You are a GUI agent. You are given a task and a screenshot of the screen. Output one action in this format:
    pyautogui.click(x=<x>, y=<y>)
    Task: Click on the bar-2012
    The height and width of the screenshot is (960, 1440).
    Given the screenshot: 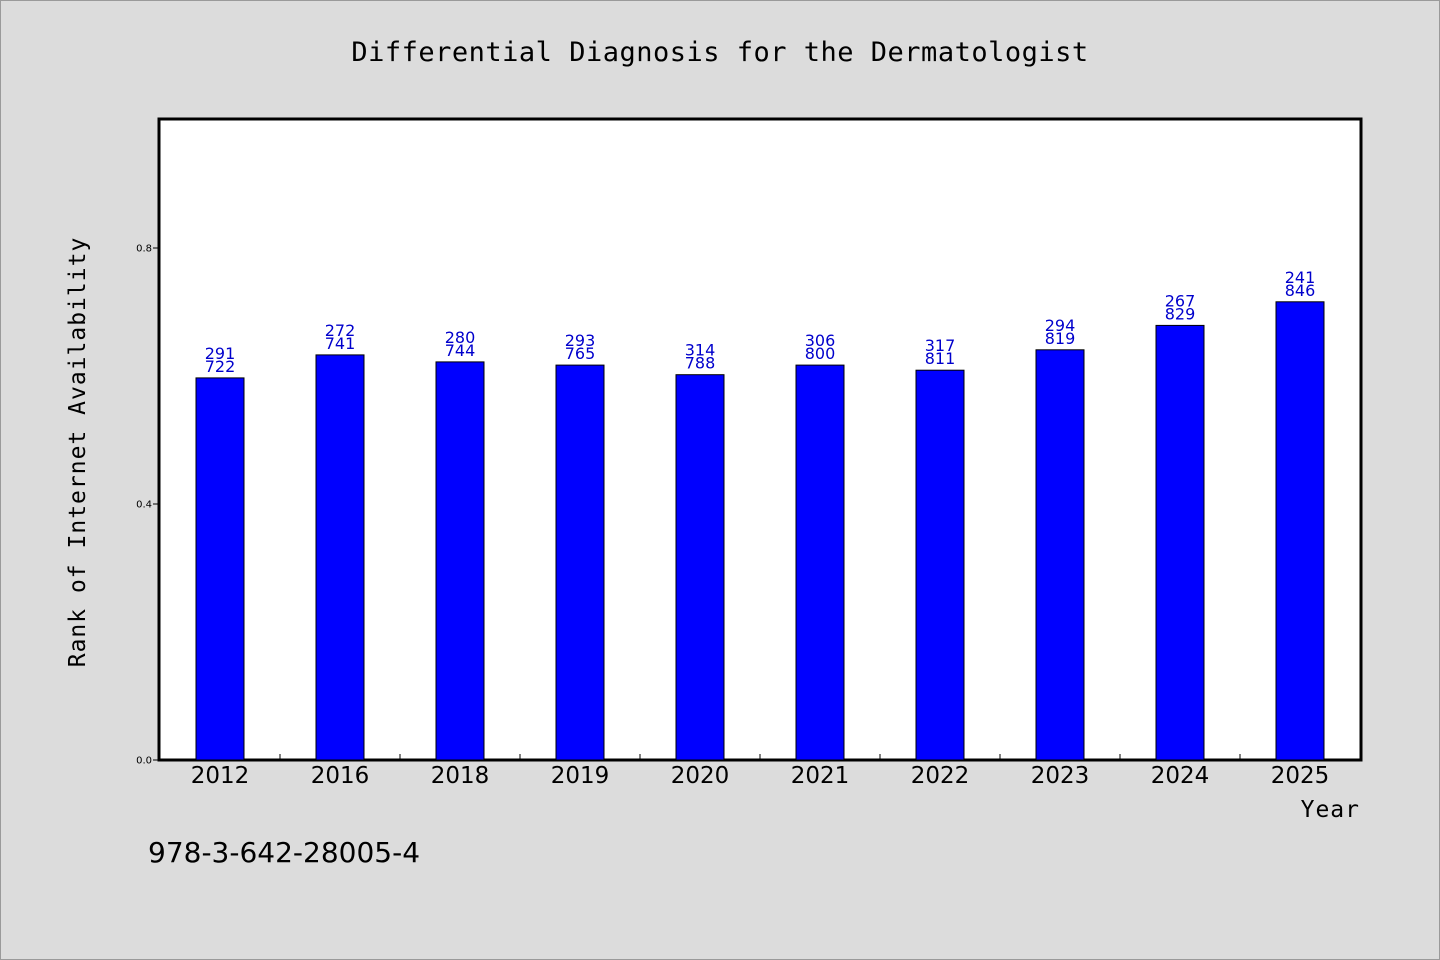 What is the action you would take?
    pyautogui.click(x=220, y=569)
    